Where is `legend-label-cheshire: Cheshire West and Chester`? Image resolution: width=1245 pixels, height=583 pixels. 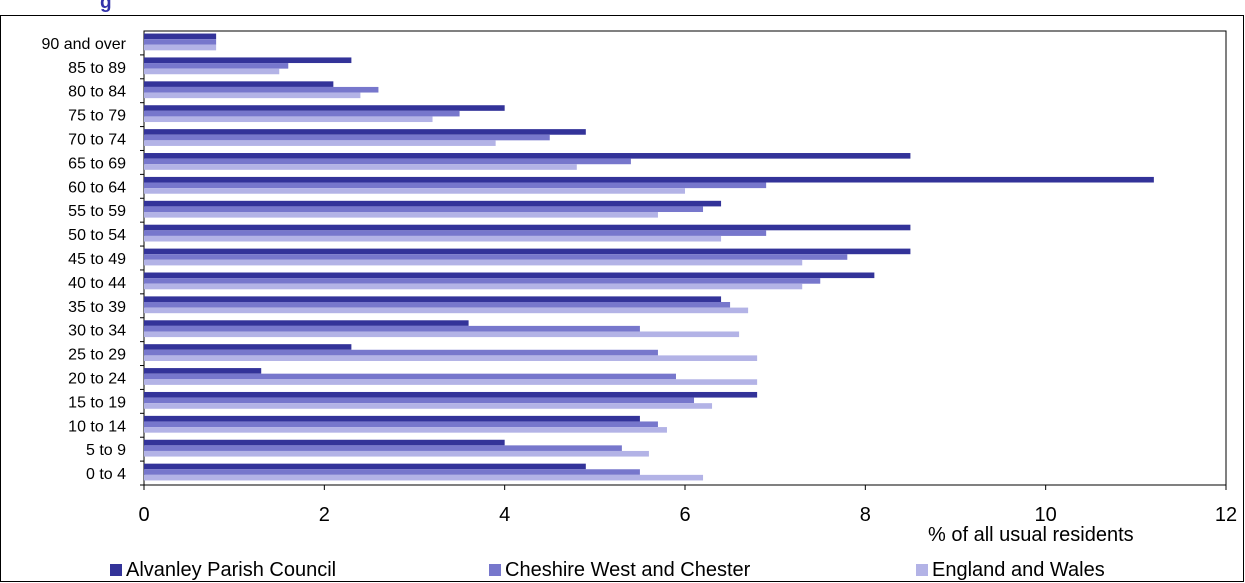
legend-label-cheshire: Cheshire West and Chester is located at coordinates (628, 569).